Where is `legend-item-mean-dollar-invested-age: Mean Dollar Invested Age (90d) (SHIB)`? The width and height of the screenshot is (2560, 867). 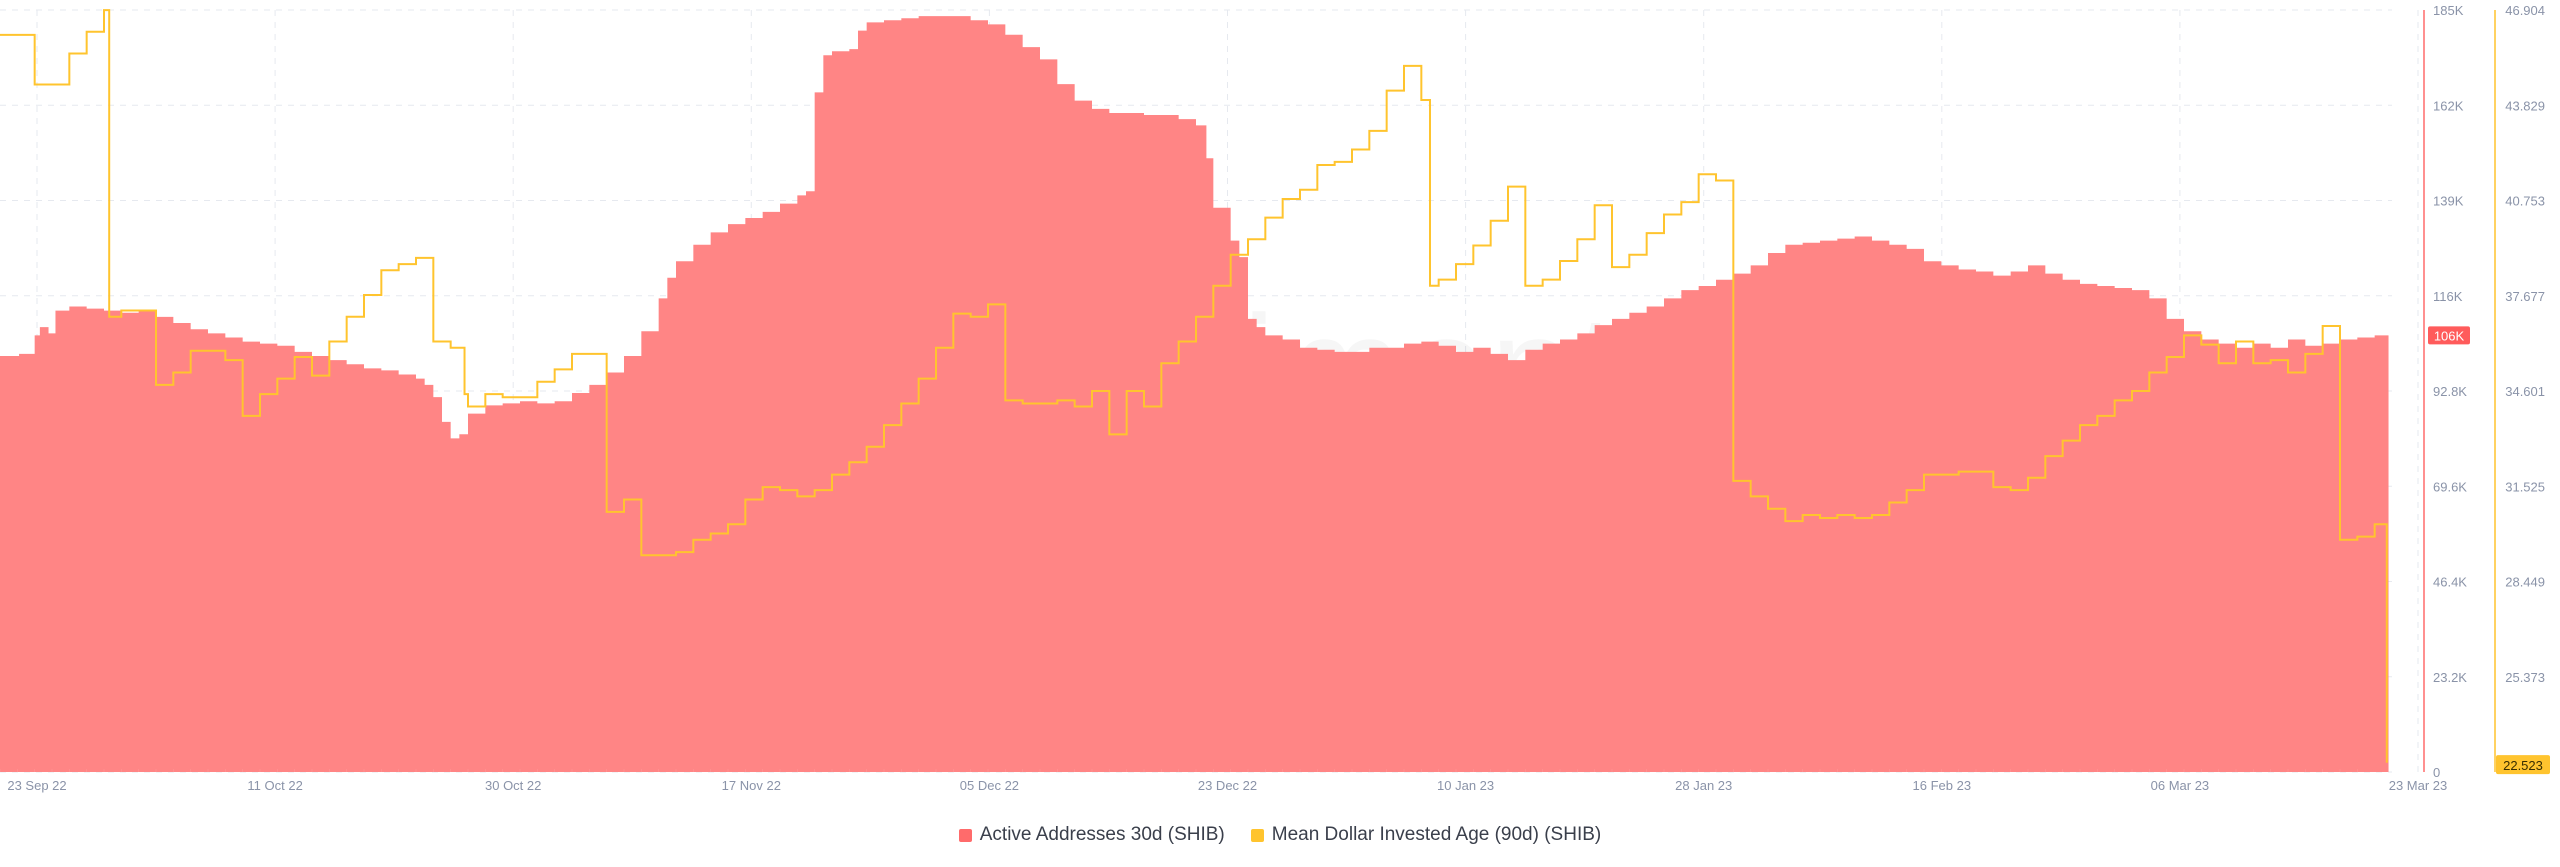
legend-item-mean-dollar-invested-age: Mean Dollar Invested Age (90d) (SHIB) is located at coordinates (1426, 835).